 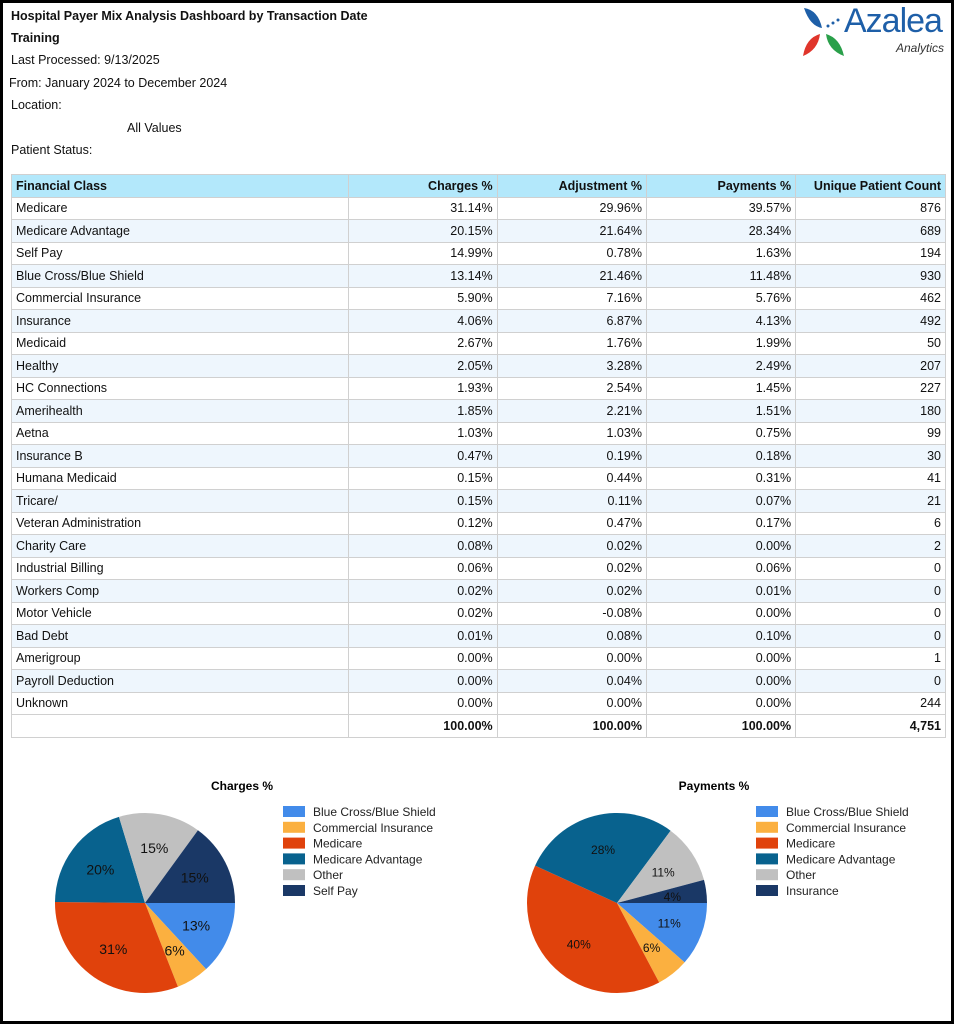 What do you see at coordinates (823, 32) in the screenshot?
I see `azalea-flower-icon` at bounding box center [823, 32].